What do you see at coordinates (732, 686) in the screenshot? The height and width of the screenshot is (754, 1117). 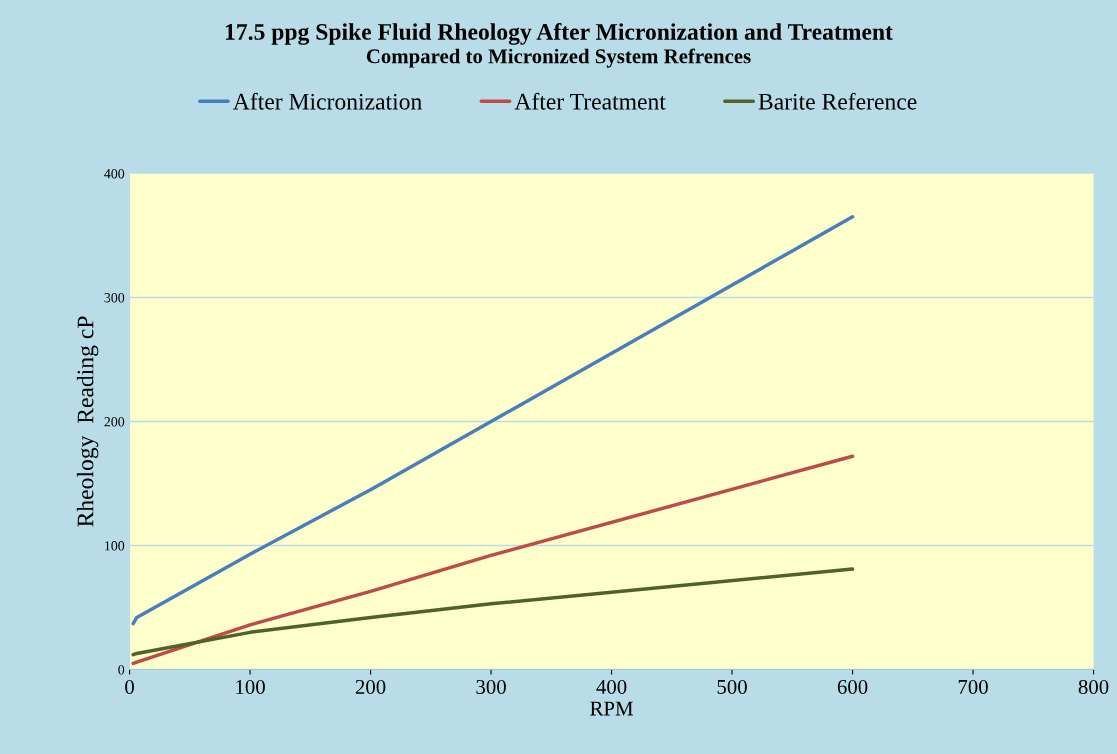 I see `x-tick-label: 500` at bounding box center [732, 686].